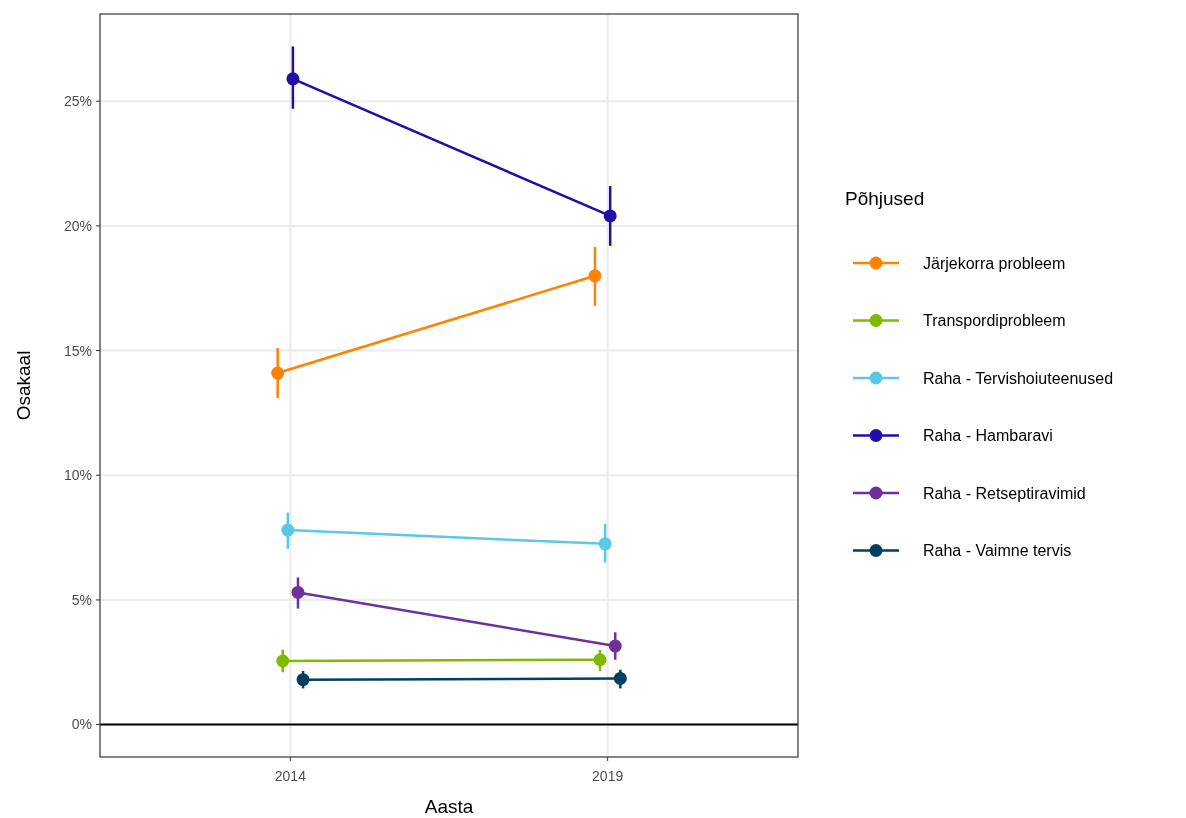 Image resolution: width=1186 pixels, height=818 pixels. I want to click on legend-label: Raha - Retseptiravimid, so click(1004, 493).